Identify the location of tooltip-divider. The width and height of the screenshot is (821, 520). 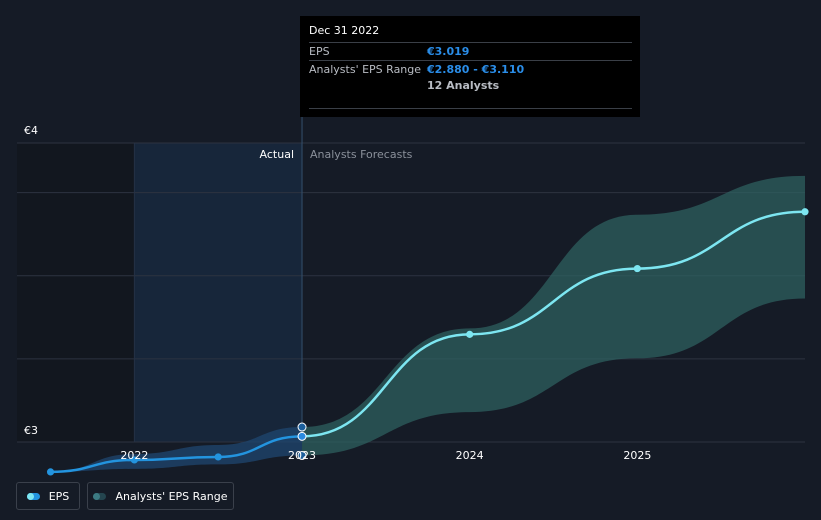
(470, 108).